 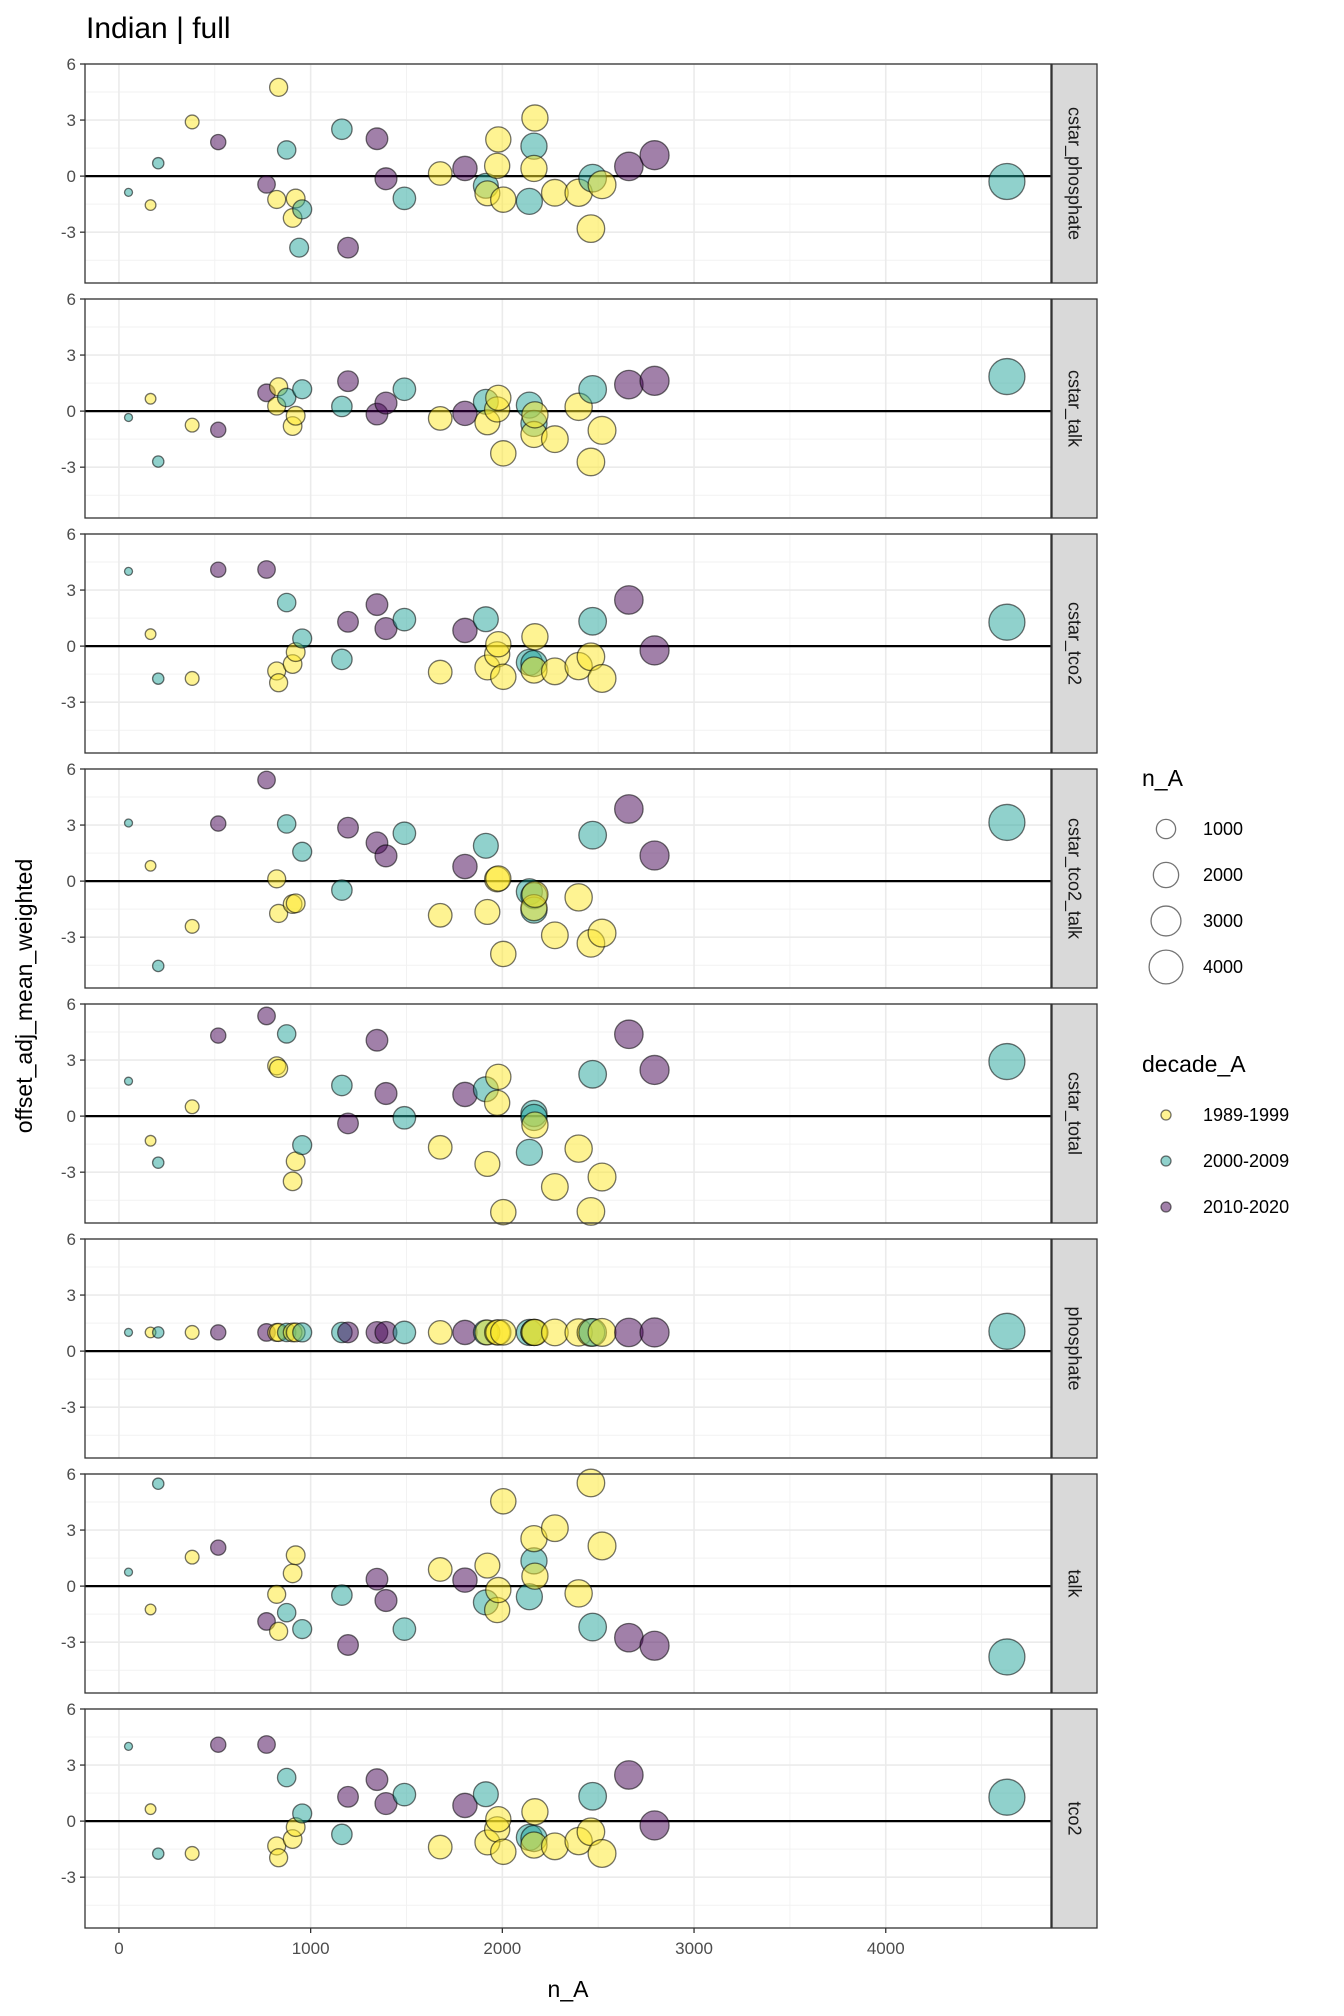 What do you see at coordinates (579, 404) in the screenshot?
I see `facet-panel: -3 0 3 6 cstar_talk` at bounding box center [579, 404].